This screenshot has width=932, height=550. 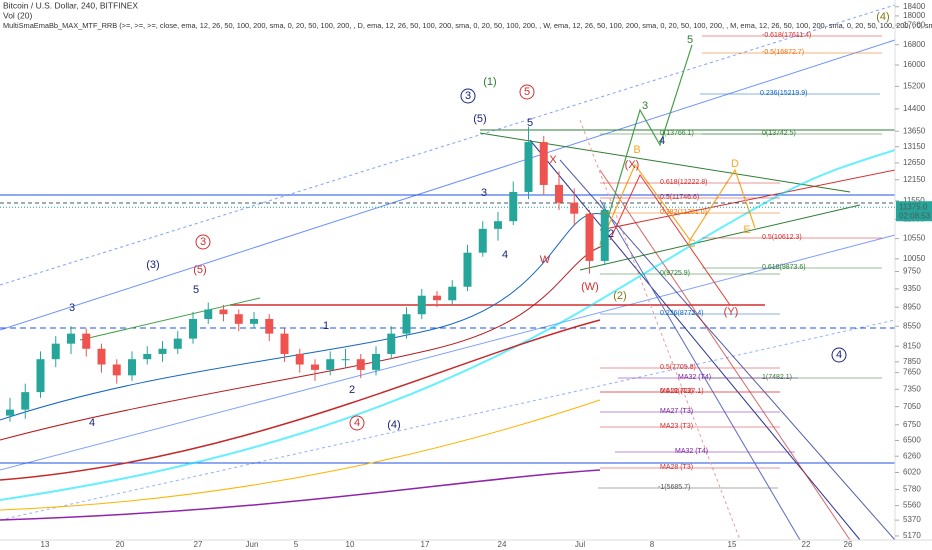 I want to click on y-tick-label: 16800, so click(x=914, y=44).